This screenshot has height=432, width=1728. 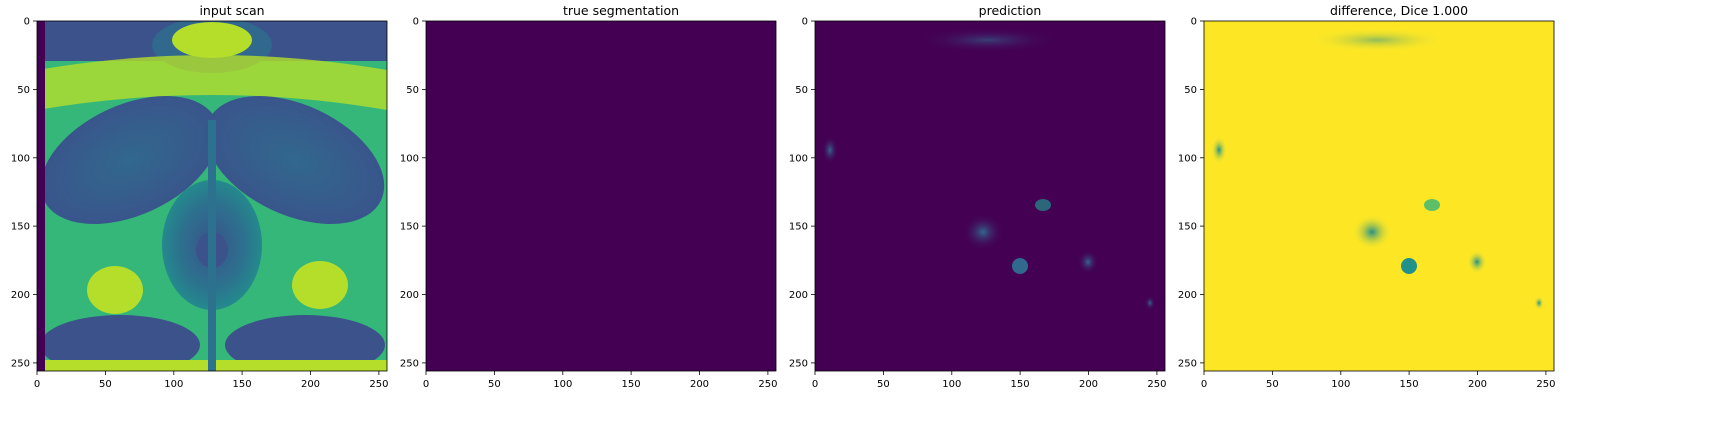 What do you see at coordinates (232, 10) in the screenshot?
I see `panel-title: input scan` at bounding box center [232, 10].